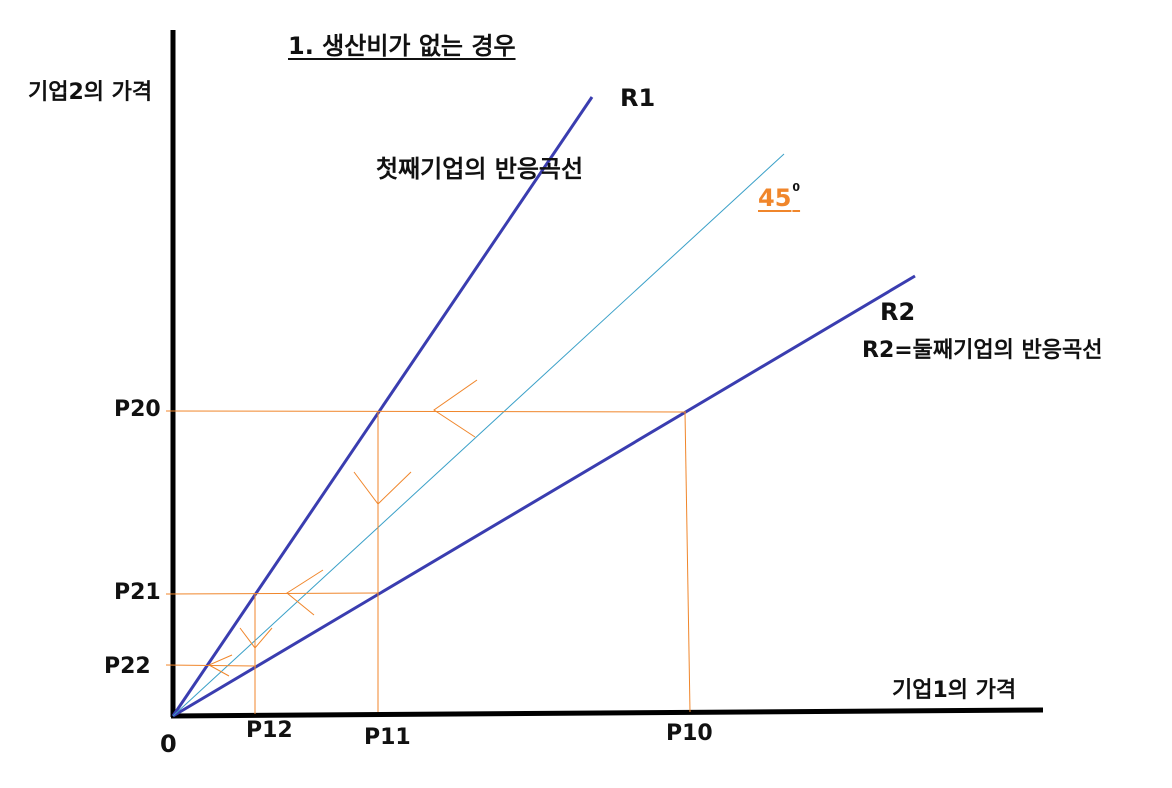  Describe the element at coordinates (90, 92) in the screenshot. I see `y-axis-label: 기업2의 가격` at that location.